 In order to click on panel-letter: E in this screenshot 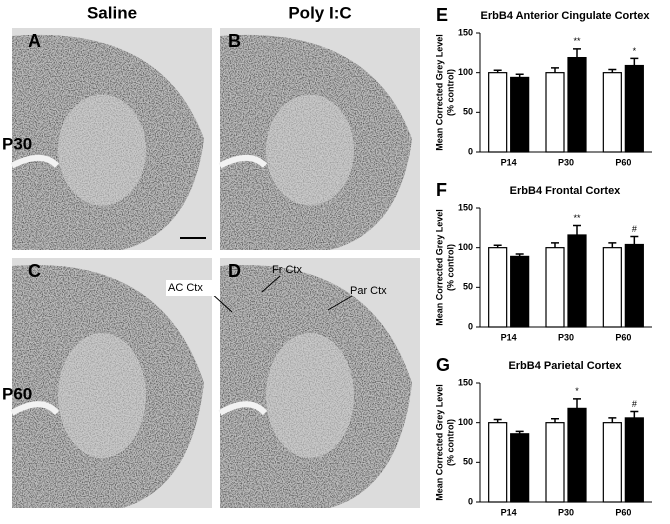, I will do `click(442, 15)`.